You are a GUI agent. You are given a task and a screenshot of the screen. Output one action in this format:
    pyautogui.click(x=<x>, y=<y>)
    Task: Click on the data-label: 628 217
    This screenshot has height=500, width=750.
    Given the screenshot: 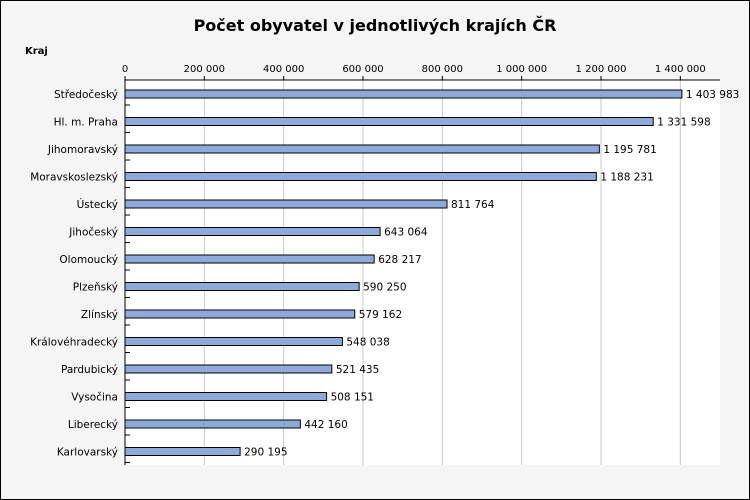 What is the action you would take?
    pyautogui.click(x=399, y=260)
    